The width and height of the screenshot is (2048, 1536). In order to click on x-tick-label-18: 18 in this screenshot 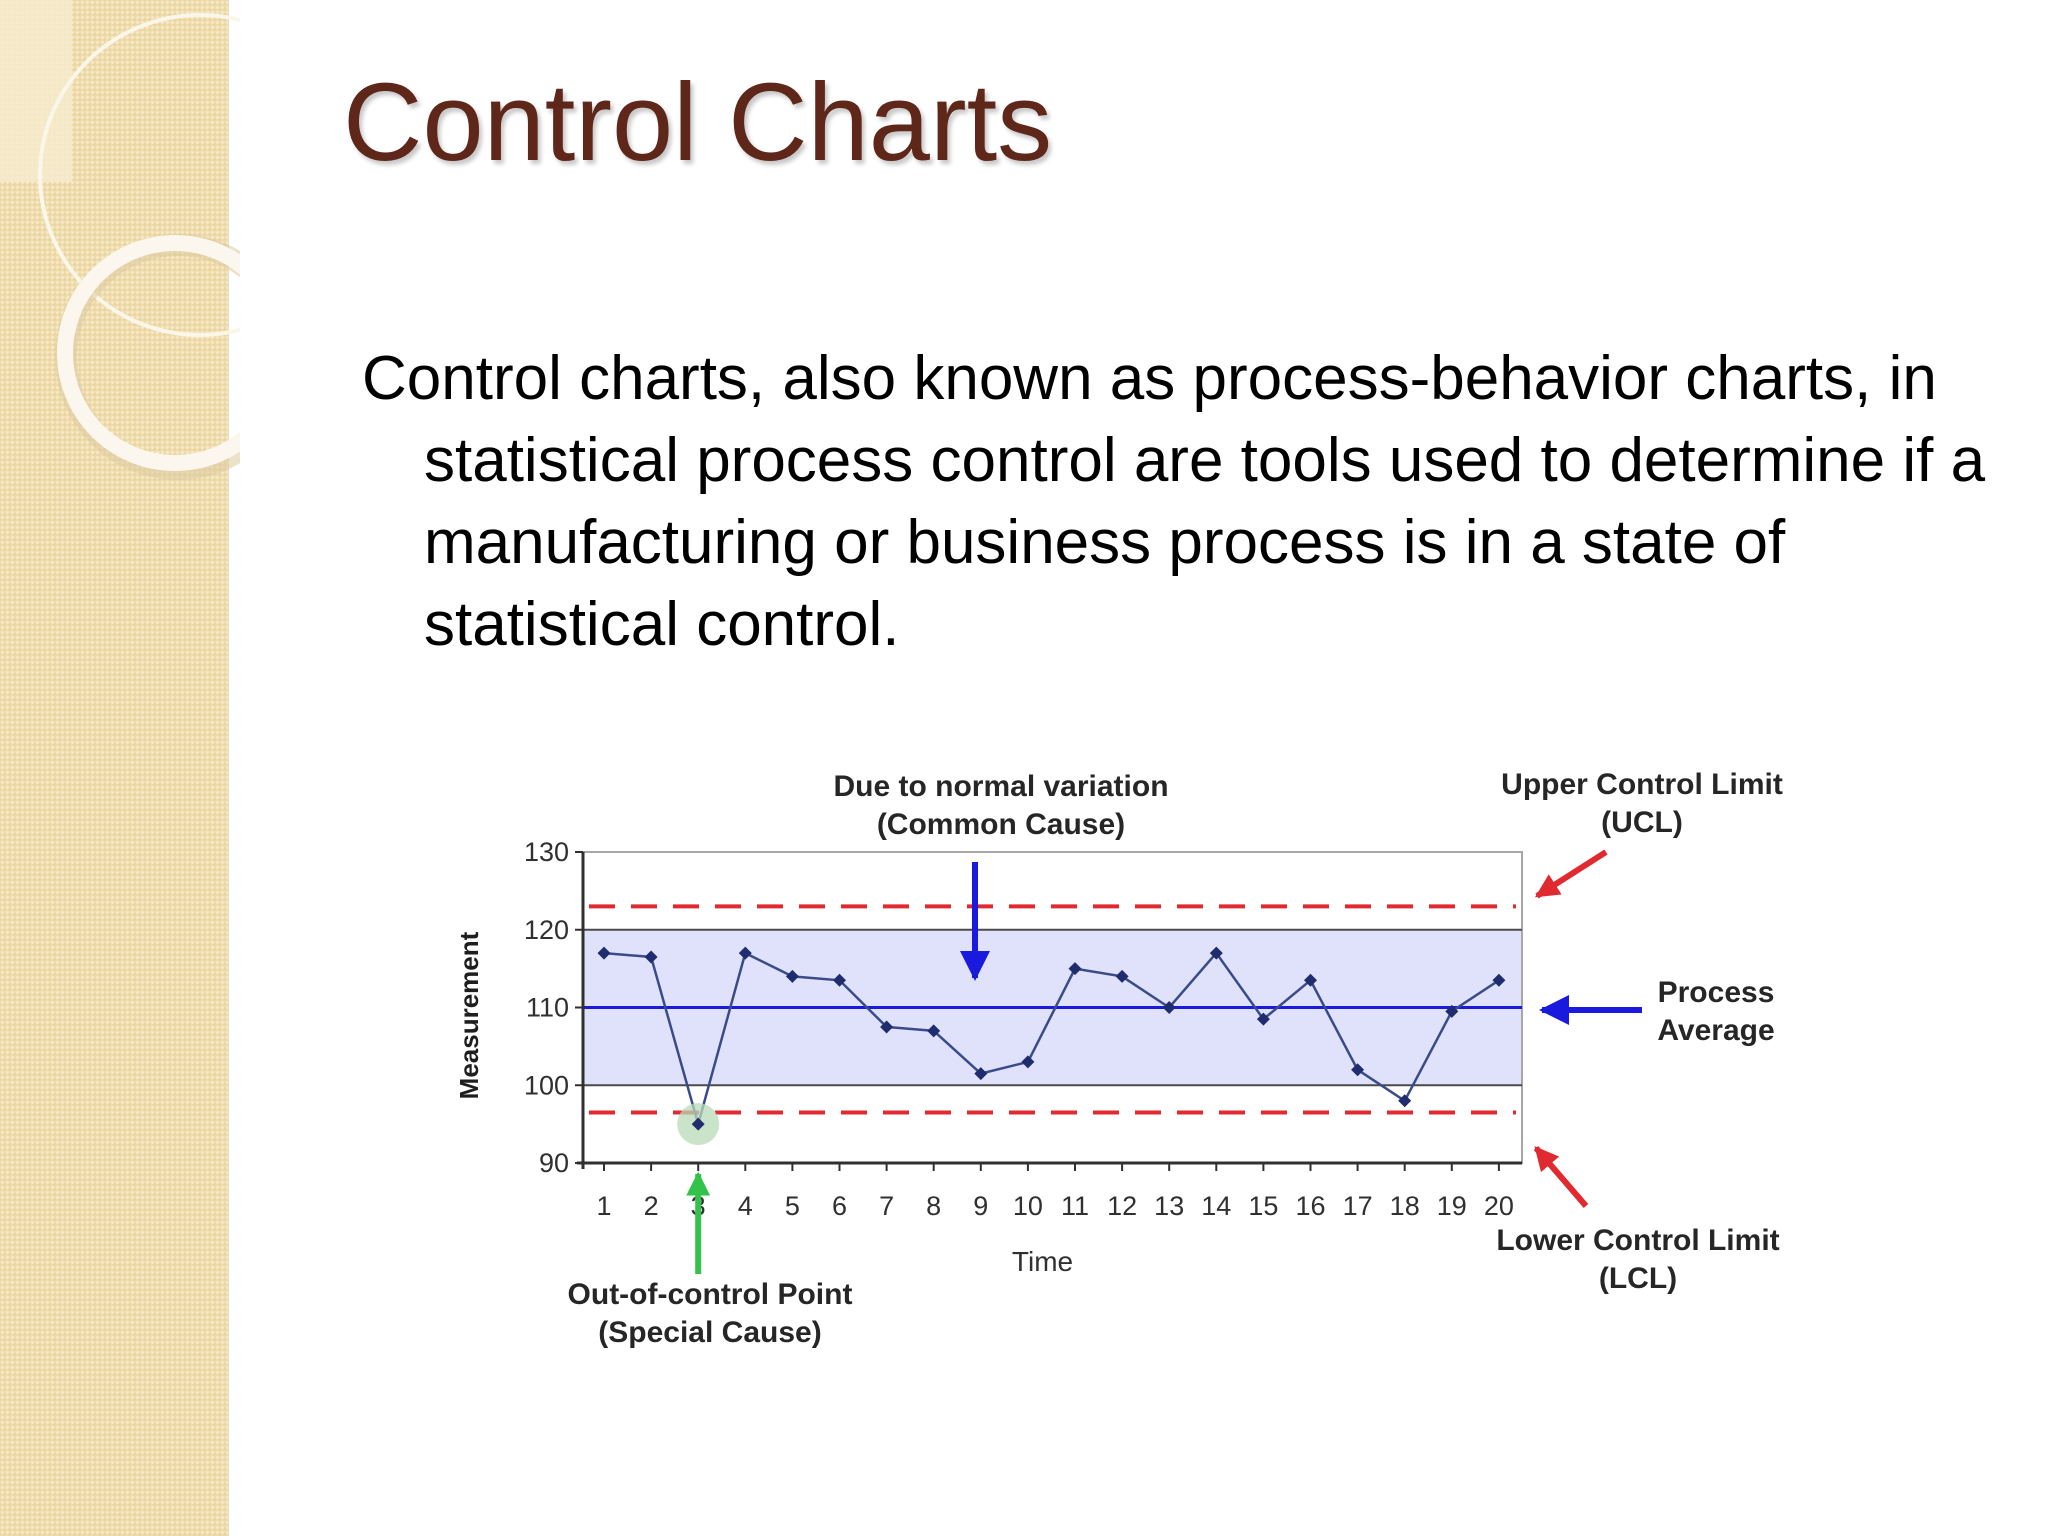, I will do `click(1405, 1206)`.